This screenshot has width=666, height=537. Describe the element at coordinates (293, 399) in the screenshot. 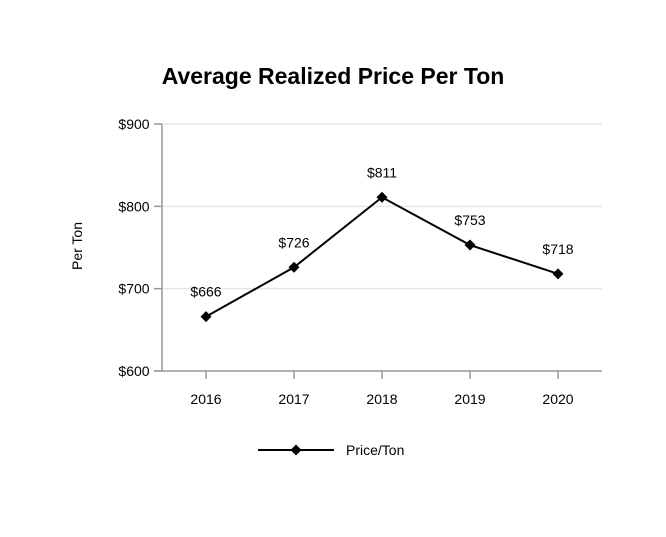

I see `x-tick-label: 2017` at that location.